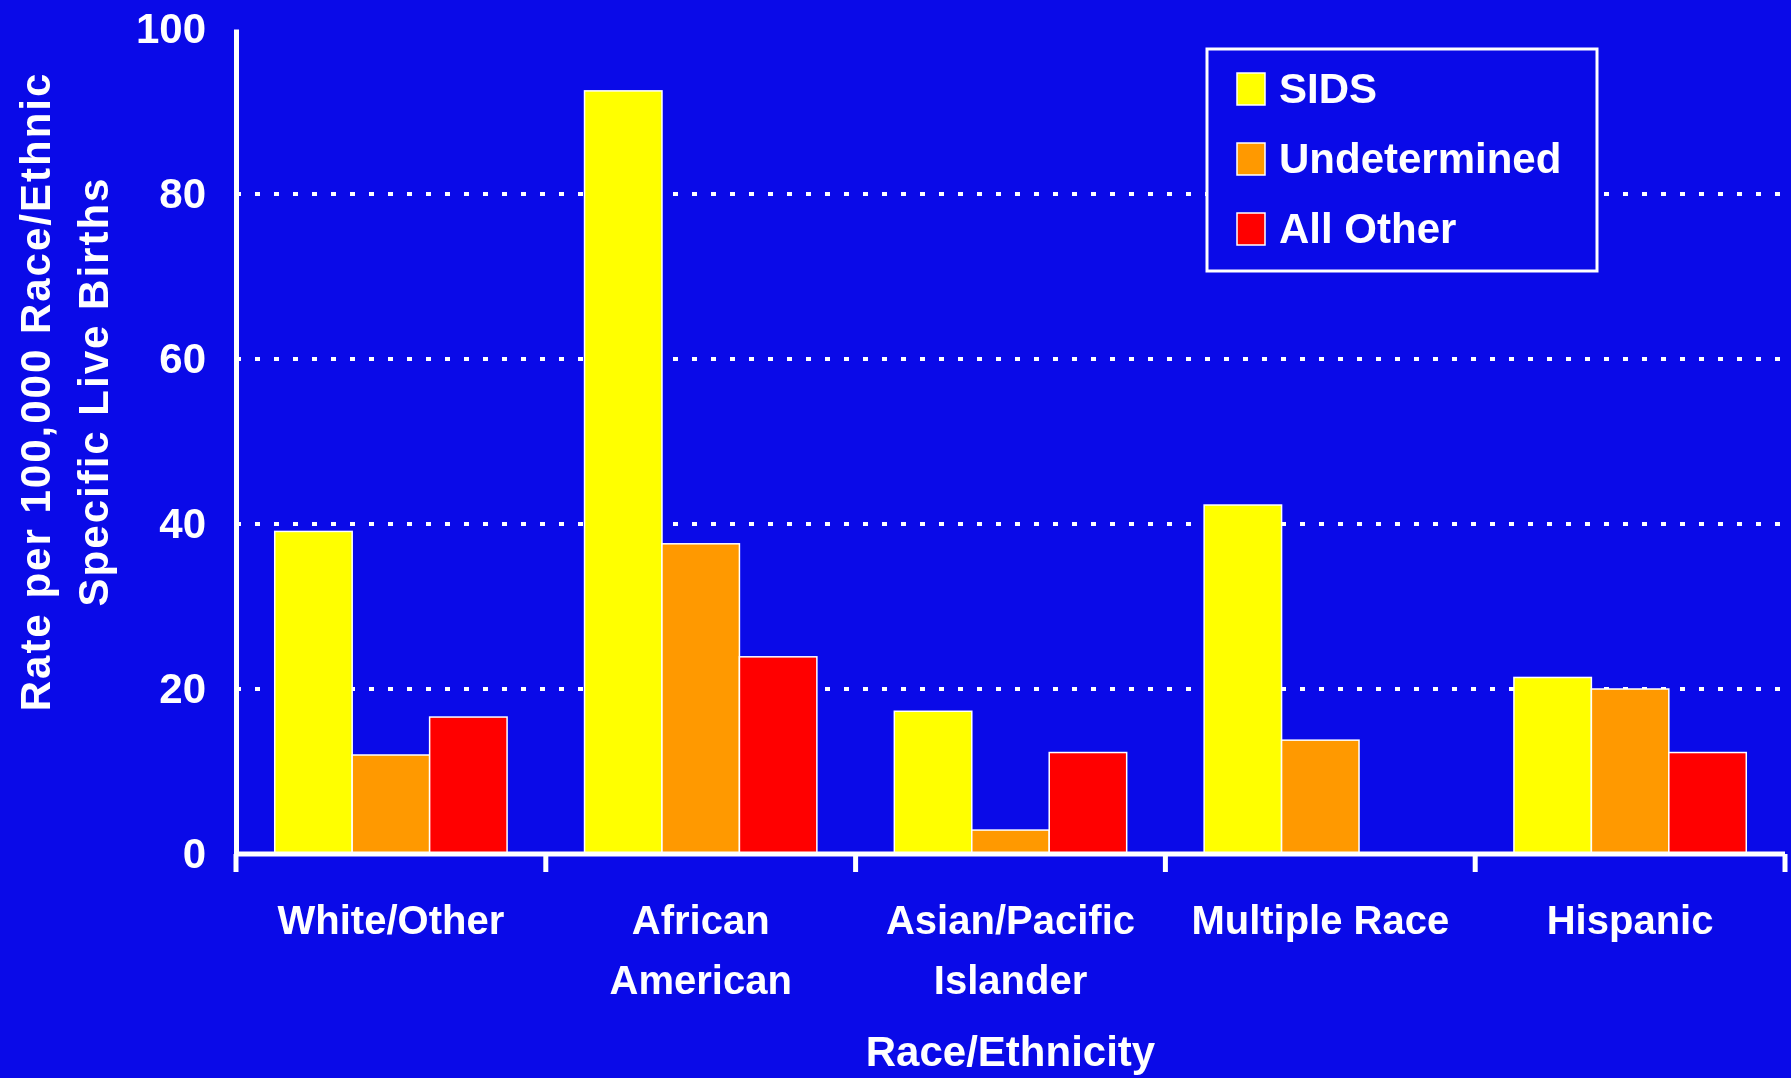 This screenshot has width=1791, height=1078. What do you see at coordinates (182, 523) in the screenshot?
I see `y-tick-label: 40` at bounding box center [182, 523].